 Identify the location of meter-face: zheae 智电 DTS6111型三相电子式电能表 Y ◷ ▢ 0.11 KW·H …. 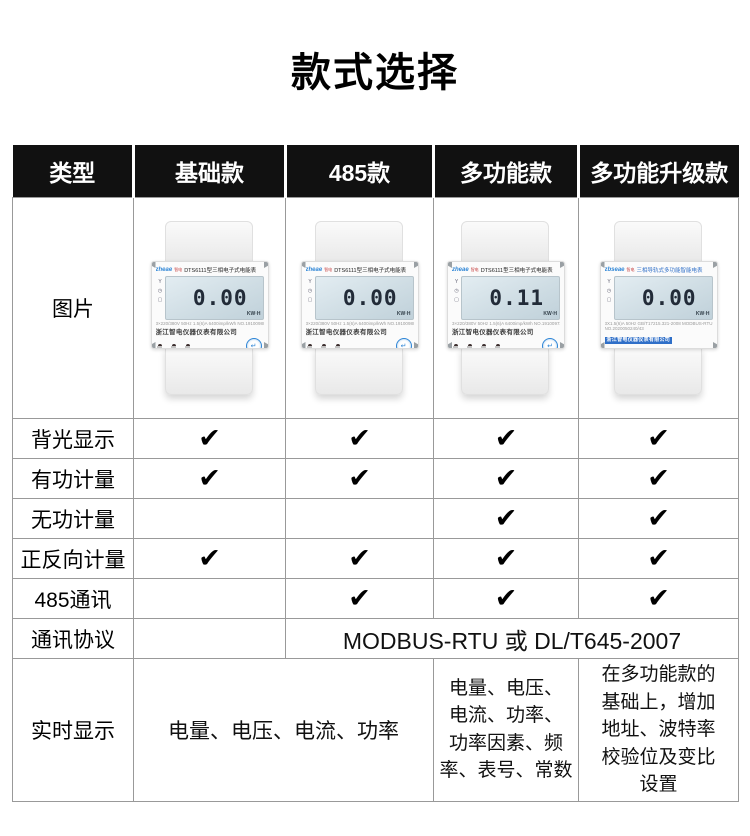
(506, 305).